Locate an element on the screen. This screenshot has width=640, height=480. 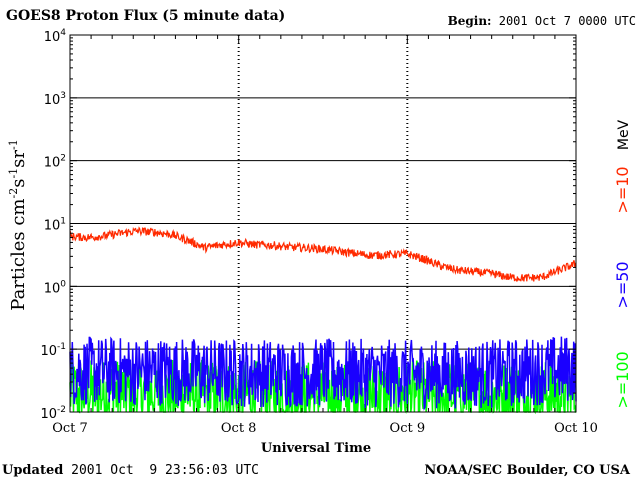
y-tick-label: 10⁻¹ is located at coordinates (53, 350).